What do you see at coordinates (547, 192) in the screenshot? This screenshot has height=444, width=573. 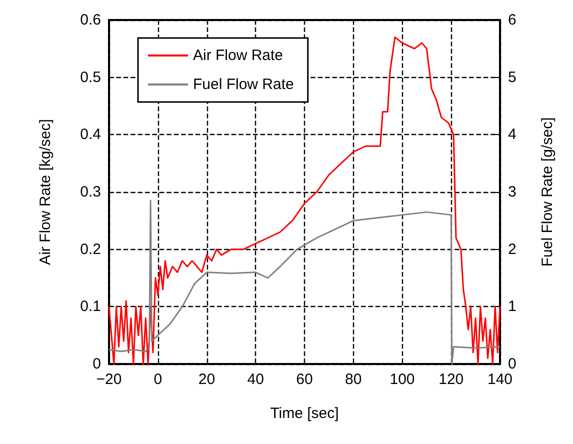 I see `y2-axis-title: Fuel Flow Rate [g/sec]` at bounding box center [547, 192].